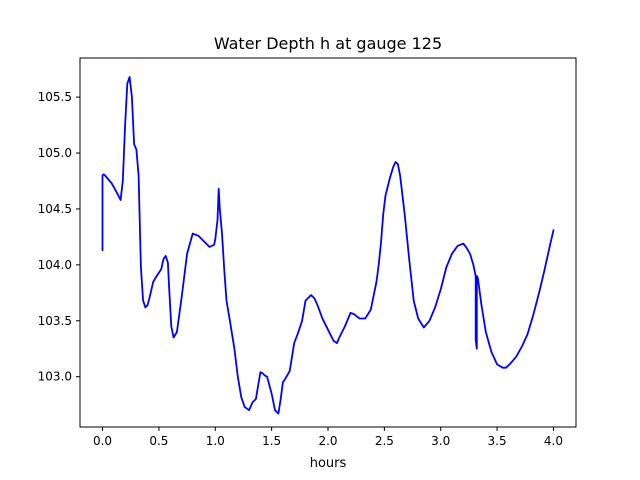 The height and width of the screenshot is (480, 640). I want to click on x-tick-label: 1.5, so click(271, 441).